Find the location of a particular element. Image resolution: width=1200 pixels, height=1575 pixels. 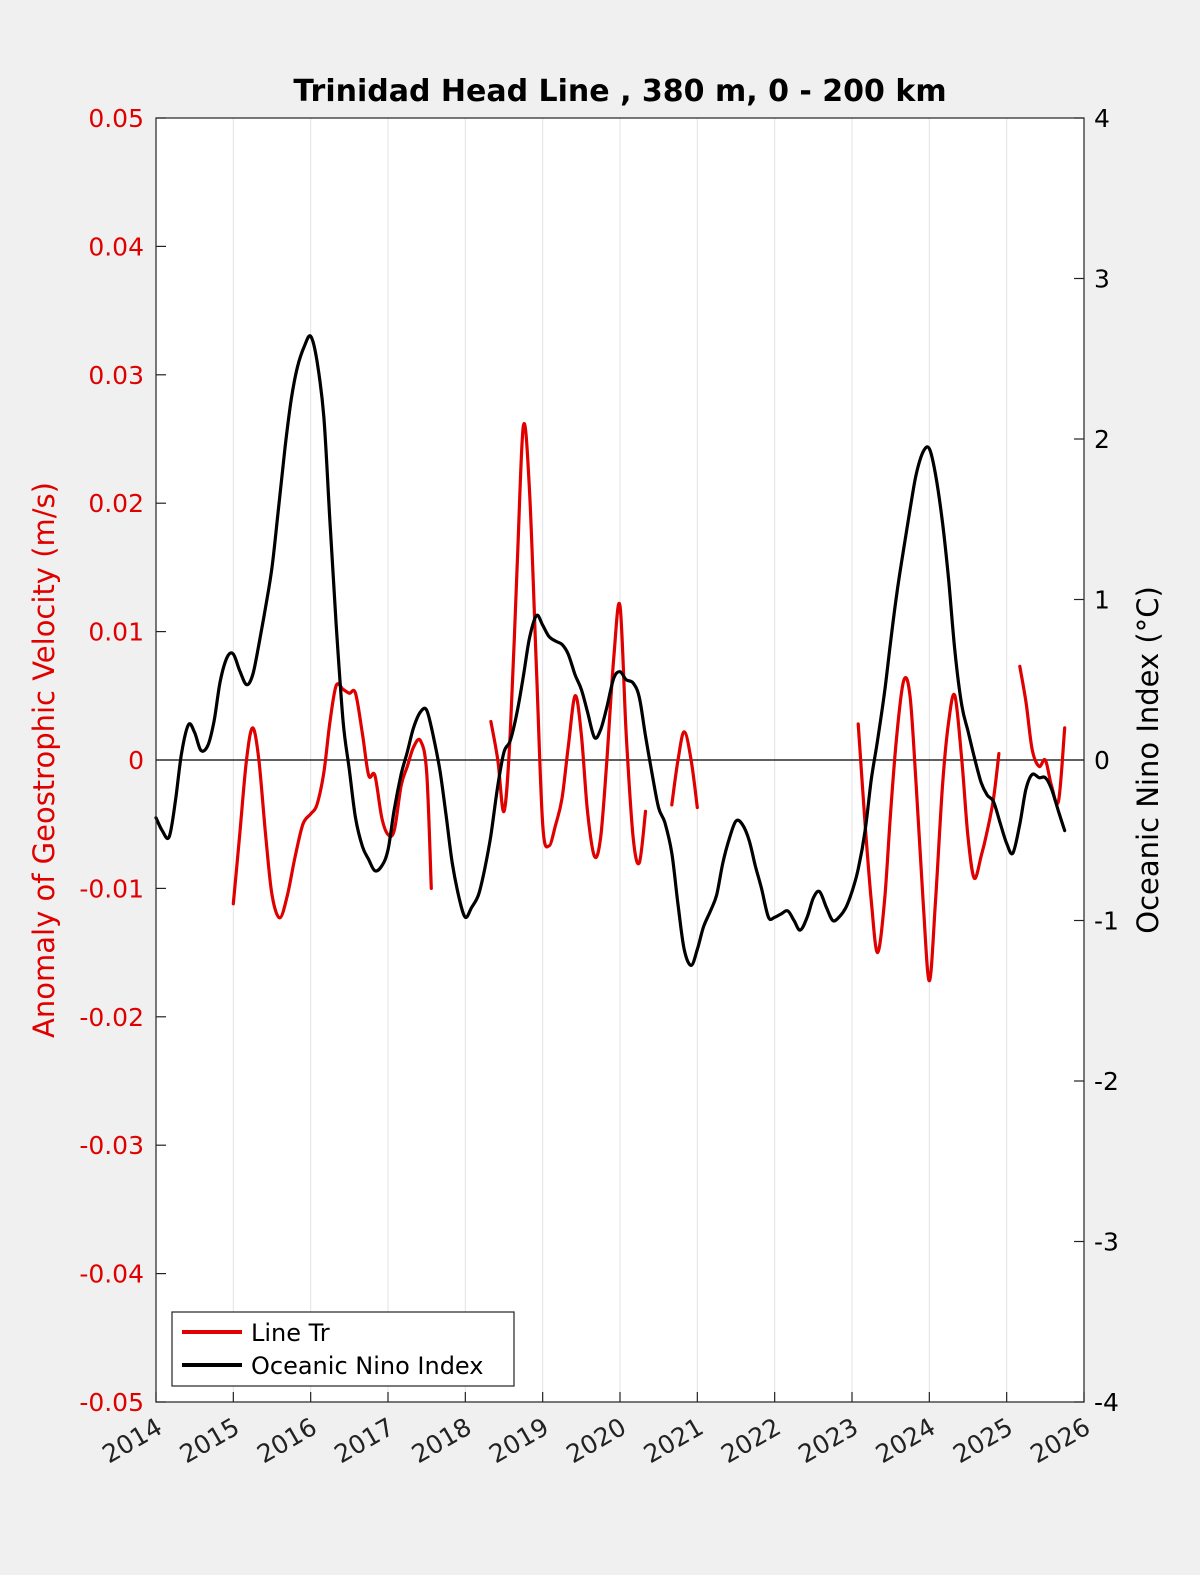

x-tick-label-2015: 2015 is located at coordinates (210, 1440).